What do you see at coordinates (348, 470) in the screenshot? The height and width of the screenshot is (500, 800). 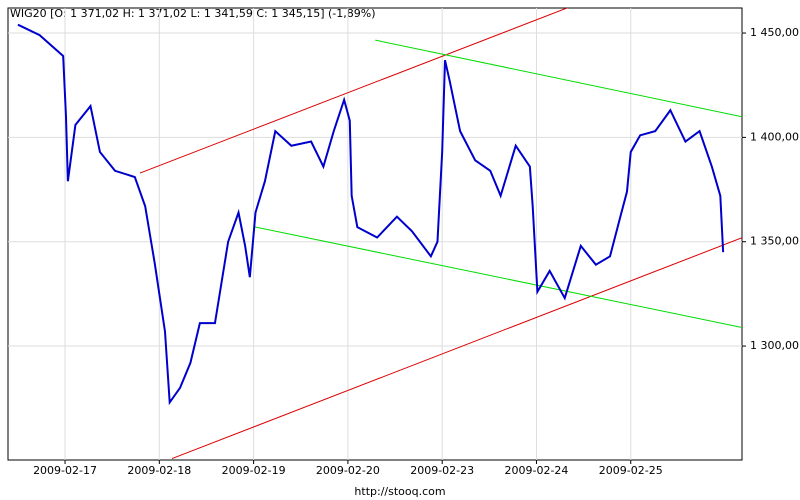 I see `x-tick-label: 2009-02-20` at bounding box center [348, 470].